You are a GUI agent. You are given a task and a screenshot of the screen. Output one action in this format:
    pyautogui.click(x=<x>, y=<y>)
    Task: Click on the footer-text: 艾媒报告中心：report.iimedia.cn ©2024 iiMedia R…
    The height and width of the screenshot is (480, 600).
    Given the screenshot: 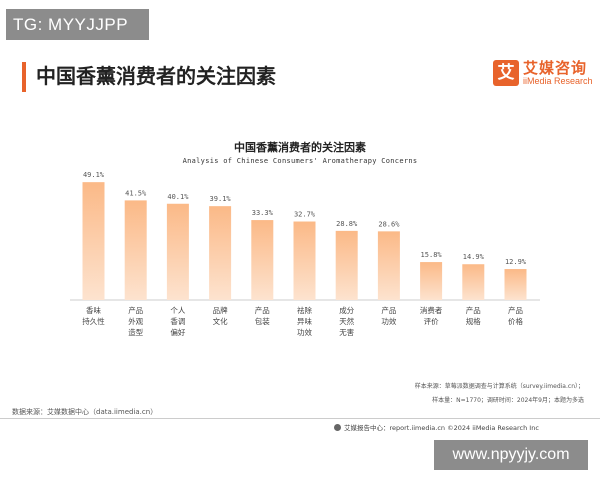 What is the action you would take?
    pyautogui.click(x=441, y=428)
    